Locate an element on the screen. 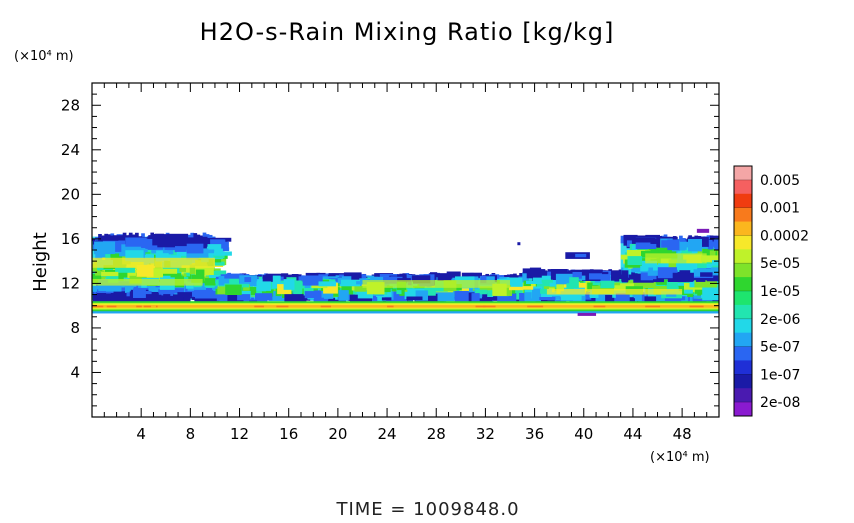 This screenshot has width=854, height=523. y-tick-label: 24 is located at coordinates (70, 150).